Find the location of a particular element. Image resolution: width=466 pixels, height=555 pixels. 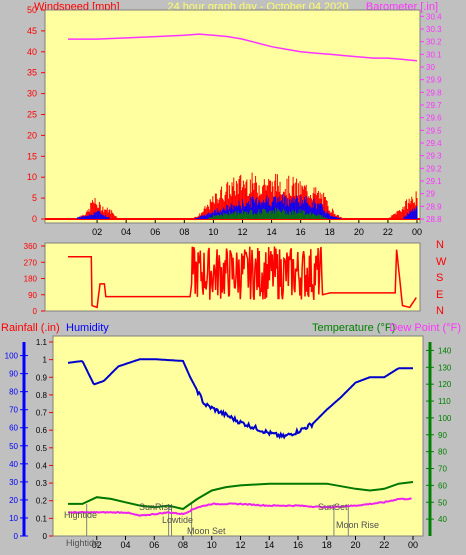

temperature-tick-label: 40 is located at coordinates (442, 519).